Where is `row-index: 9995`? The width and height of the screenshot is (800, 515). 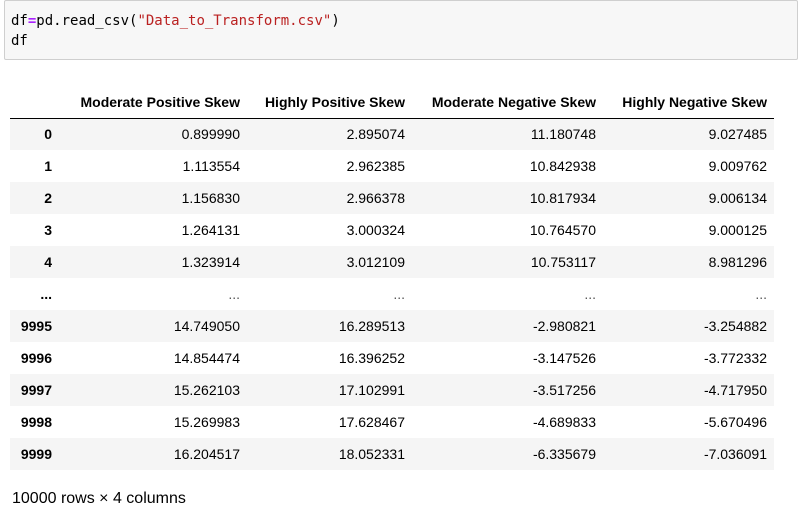
row-index: 9995 is located at coordinates (36, 326).